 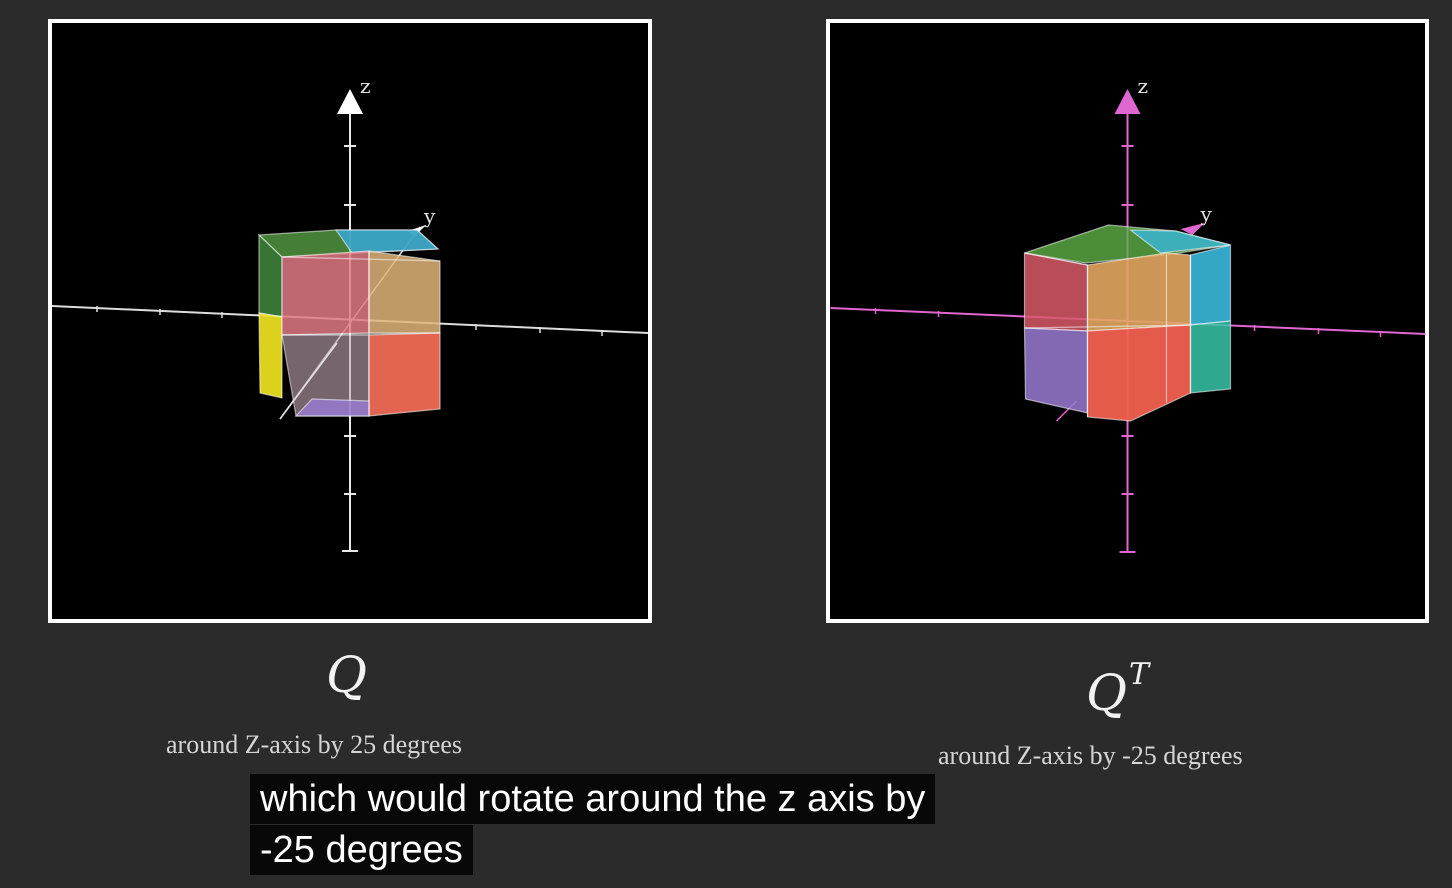 I want to click on right-math-label: QT, so click(x=1118, y=688).